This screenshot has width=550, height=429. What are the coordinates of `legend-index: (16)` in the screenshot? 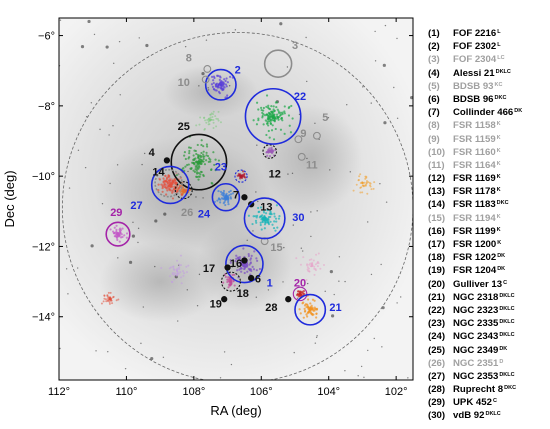 It's located at (437, 231).